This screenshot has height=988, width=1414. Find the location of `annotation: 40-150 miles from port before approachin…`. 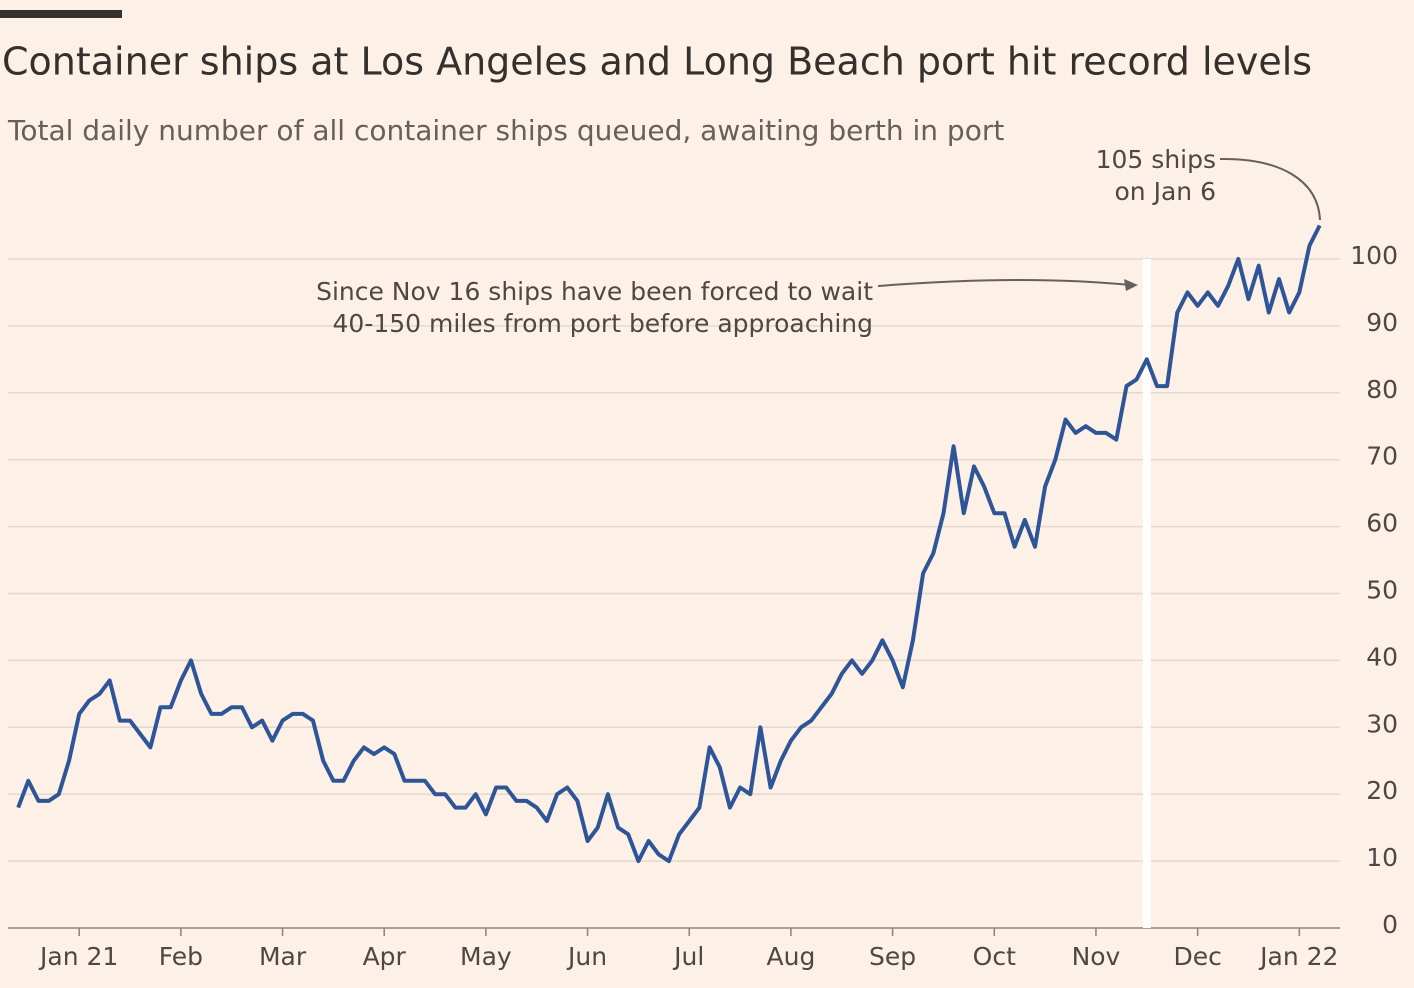

annotation: 40-150 miles from port before approachin… is located at coordinates (603, 323).